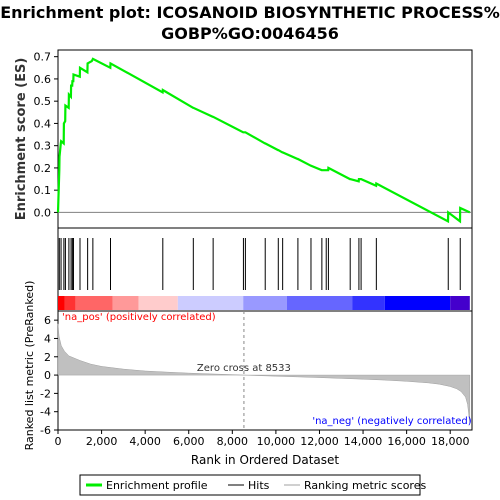 This screenshot has height=500, width=500. What do you see at coordinates (391, 421) in the screenshot?
I see `negative-correlation-label: 'na_neg' (negatively correlated)` at bounding box center [391, 421].